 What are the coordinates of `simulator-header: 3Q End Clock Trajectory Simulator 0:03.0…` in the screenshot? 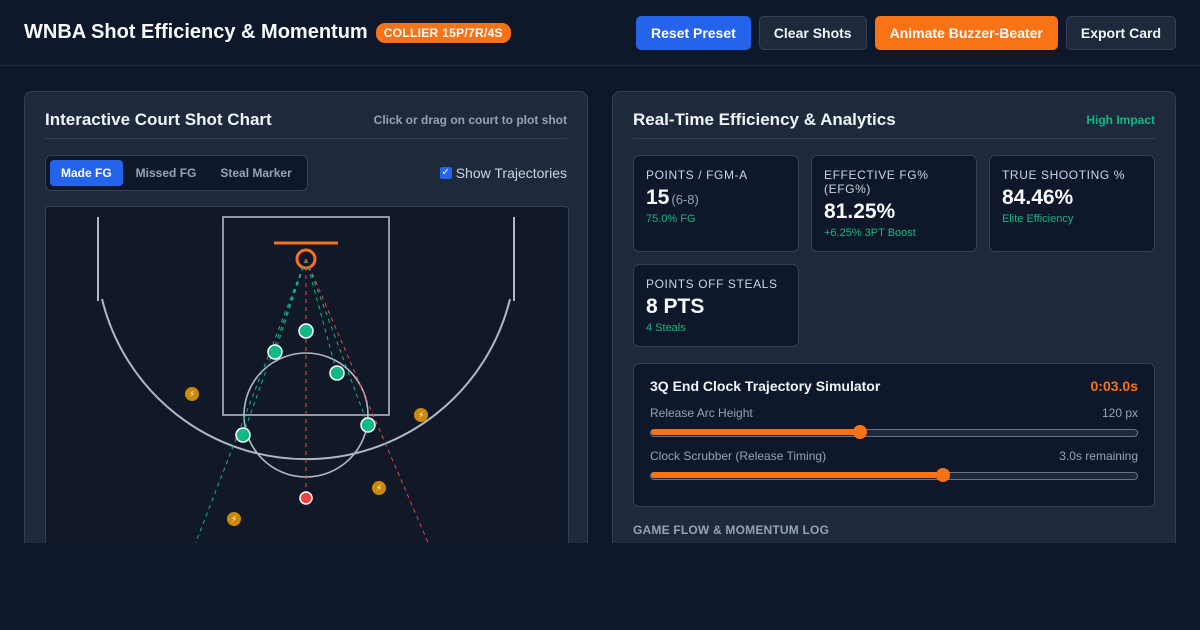 It's located at (894, 386).